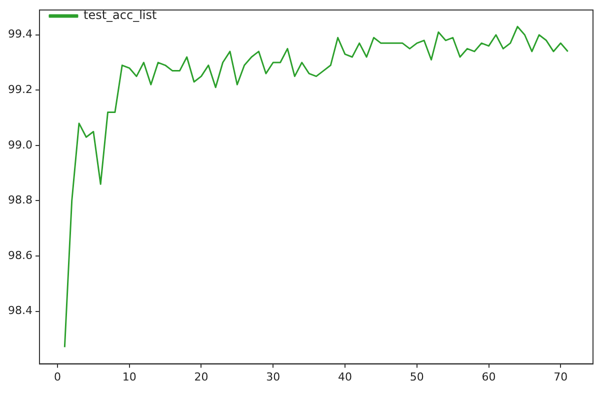 The height and width of the screenshot is (395, 608). I want to click on x-tick-label: 0, so click(57, 377).